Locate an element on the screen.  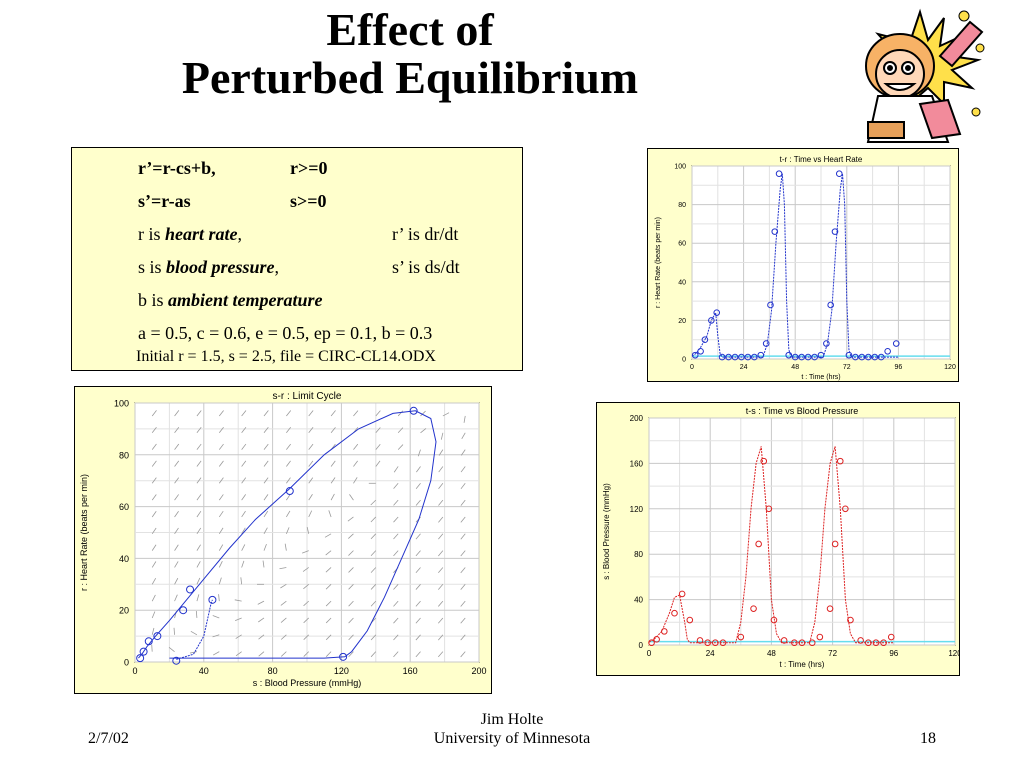
heart-rate-x-tick-label: 72 is located at coordinates (847, 367).